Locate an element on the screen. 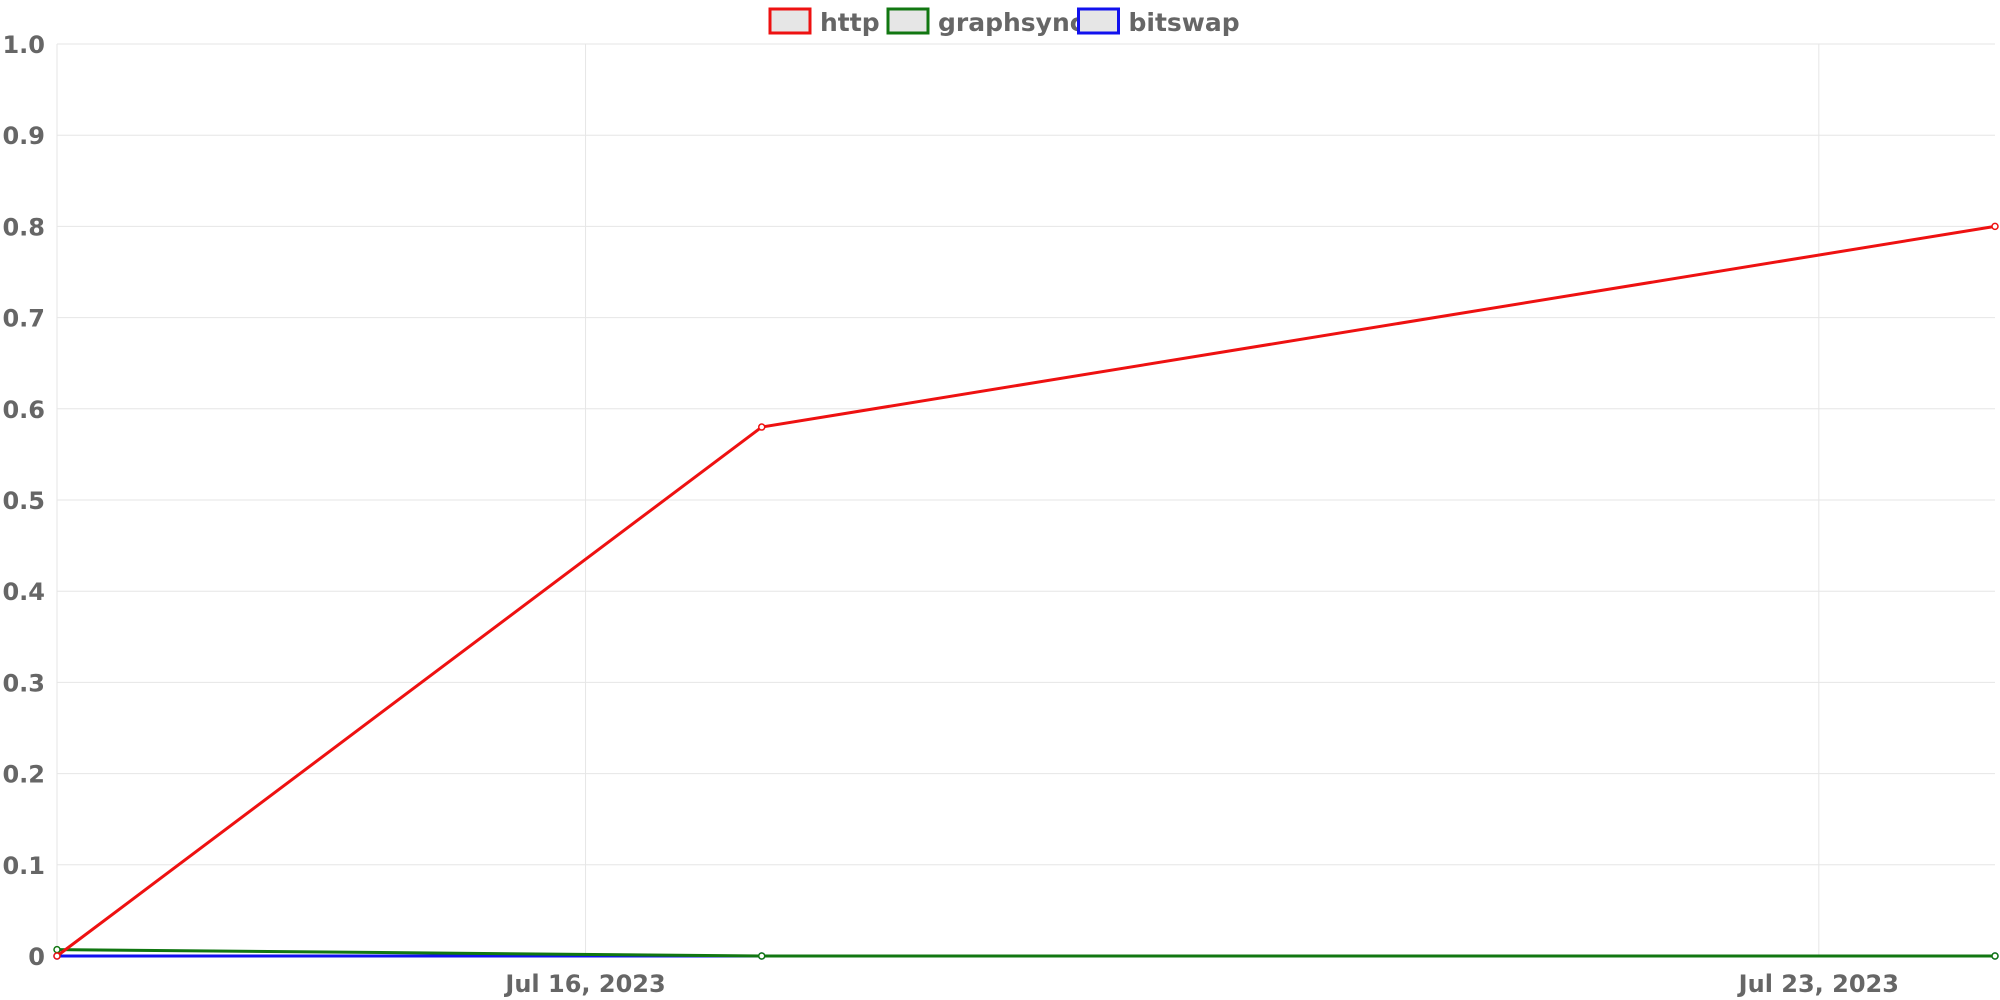 This screenshot has height=1000, width=2000. legend-item-http: http is located at coordinates (824, 22).